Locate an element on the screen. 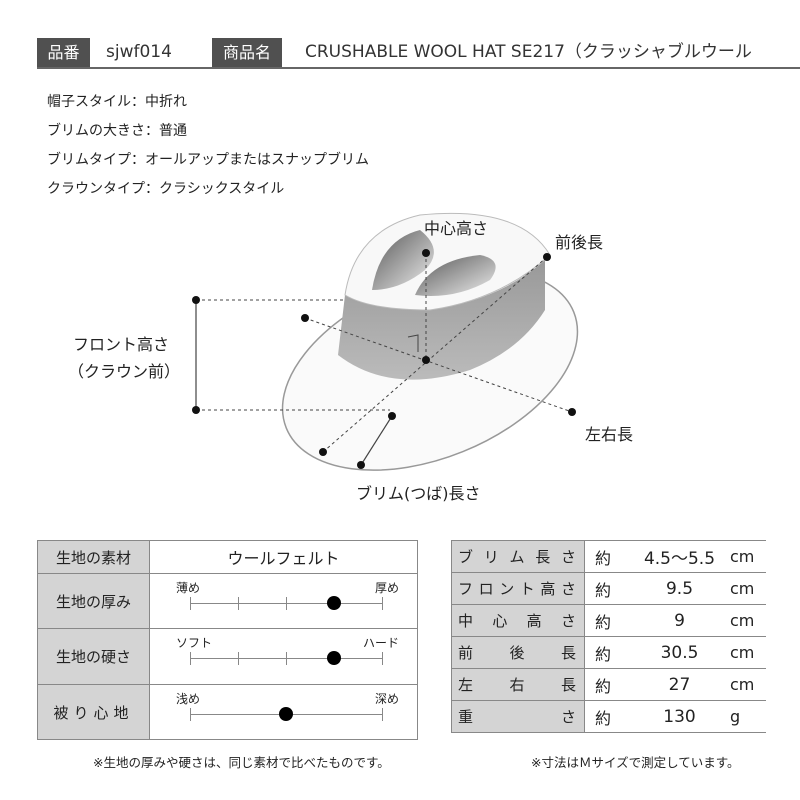  size-label: 重さ is located at coordinates (518, 716).